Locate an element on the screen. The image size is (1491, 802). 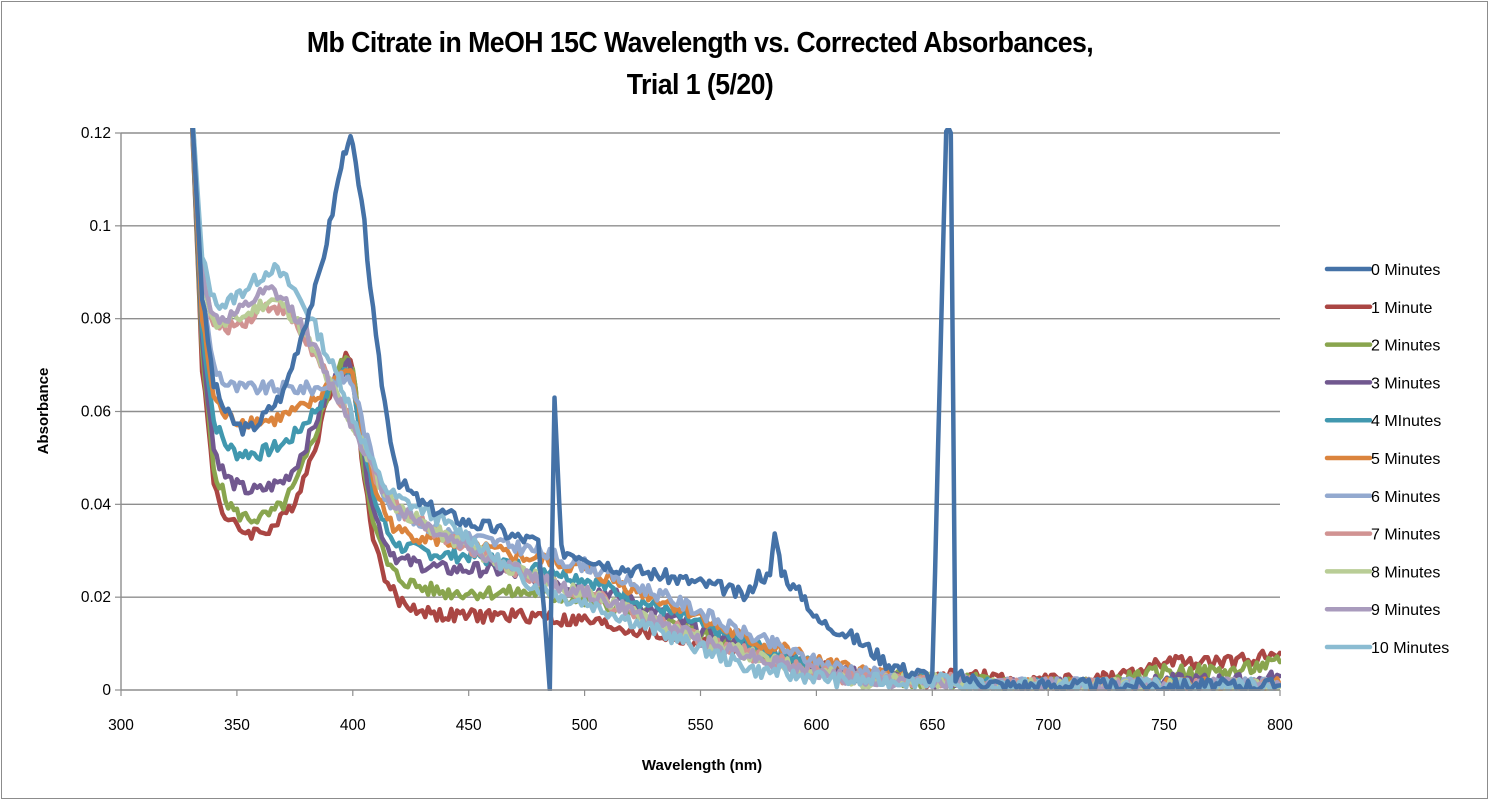
x-tick-label: 400 is located at coordinates (353, 725).